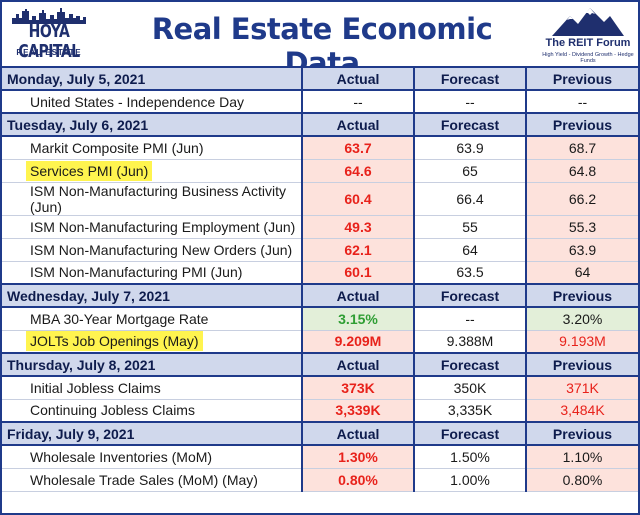 This screenshot has height=515, width=640. I want to click on page-title: Real Estate Economic Data, so click(322, 46).